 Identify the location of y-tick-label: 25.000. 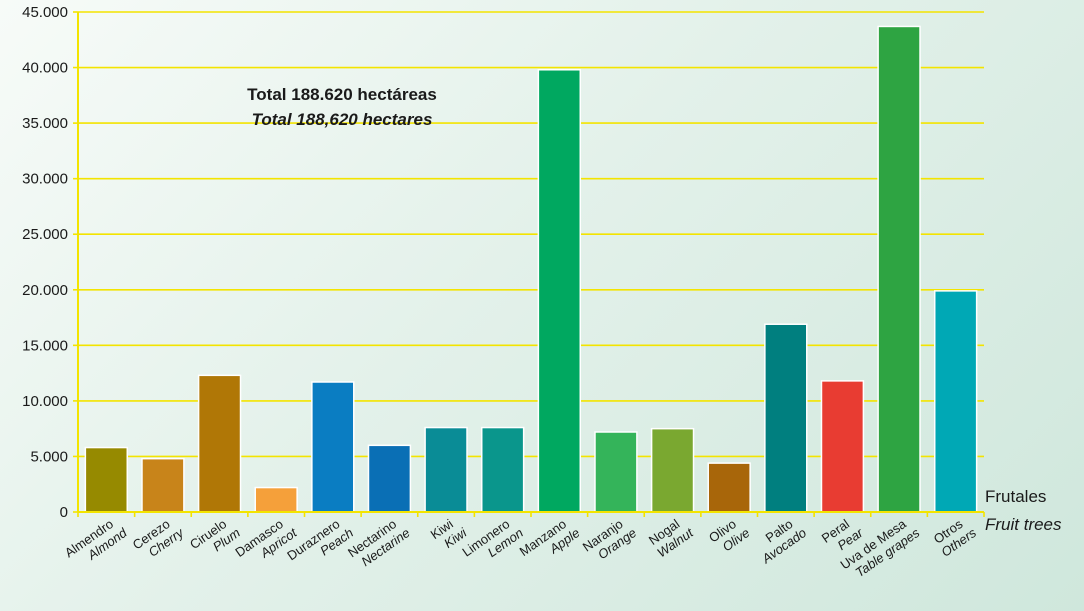
(45, 234).